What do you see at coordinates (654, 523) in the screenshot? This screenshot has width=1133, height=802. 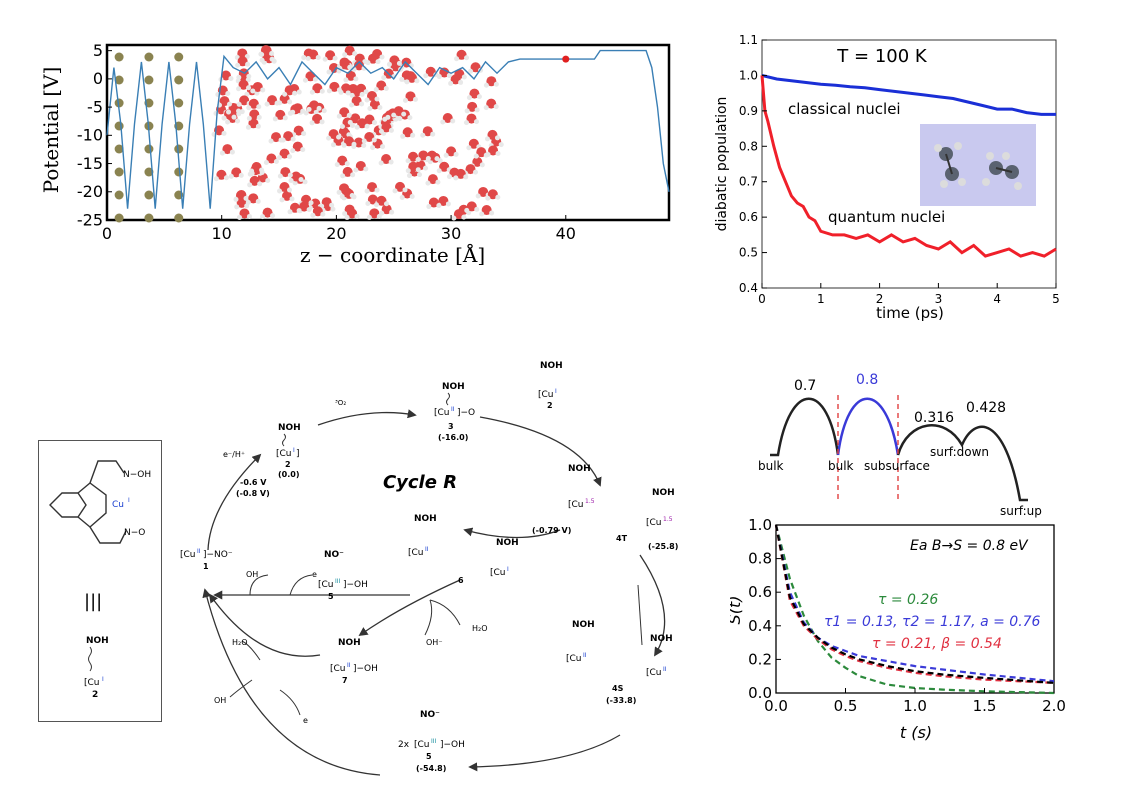 I see `c4t-cu2: [Cu` at bounding box center [654, 523].